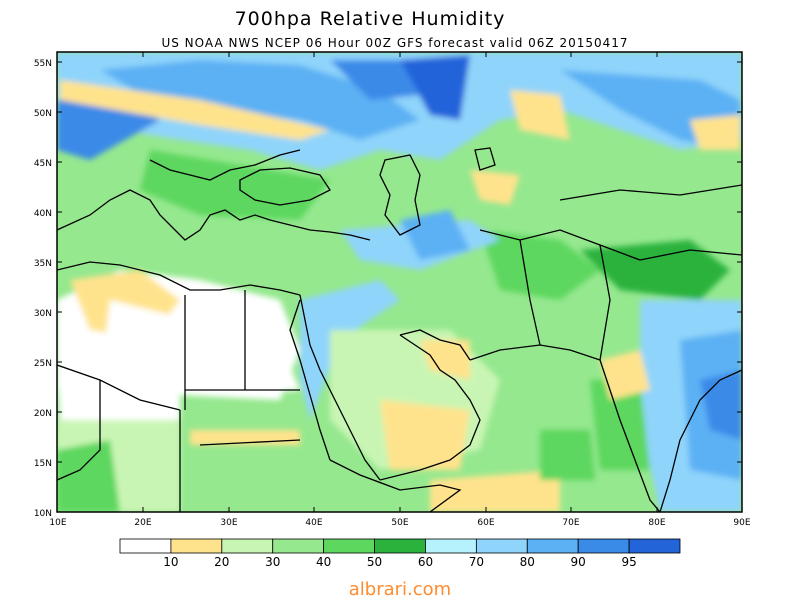  Describe the element at coordinates (527, 562) in the screenshot. I see `legend-label: 80` at that location.